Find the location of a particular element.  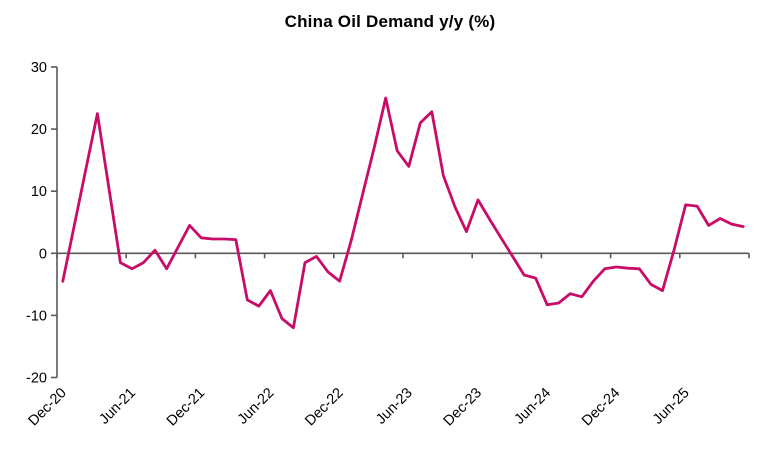

x-tick-label: Jun-22 is located at coordinates (256, 406).